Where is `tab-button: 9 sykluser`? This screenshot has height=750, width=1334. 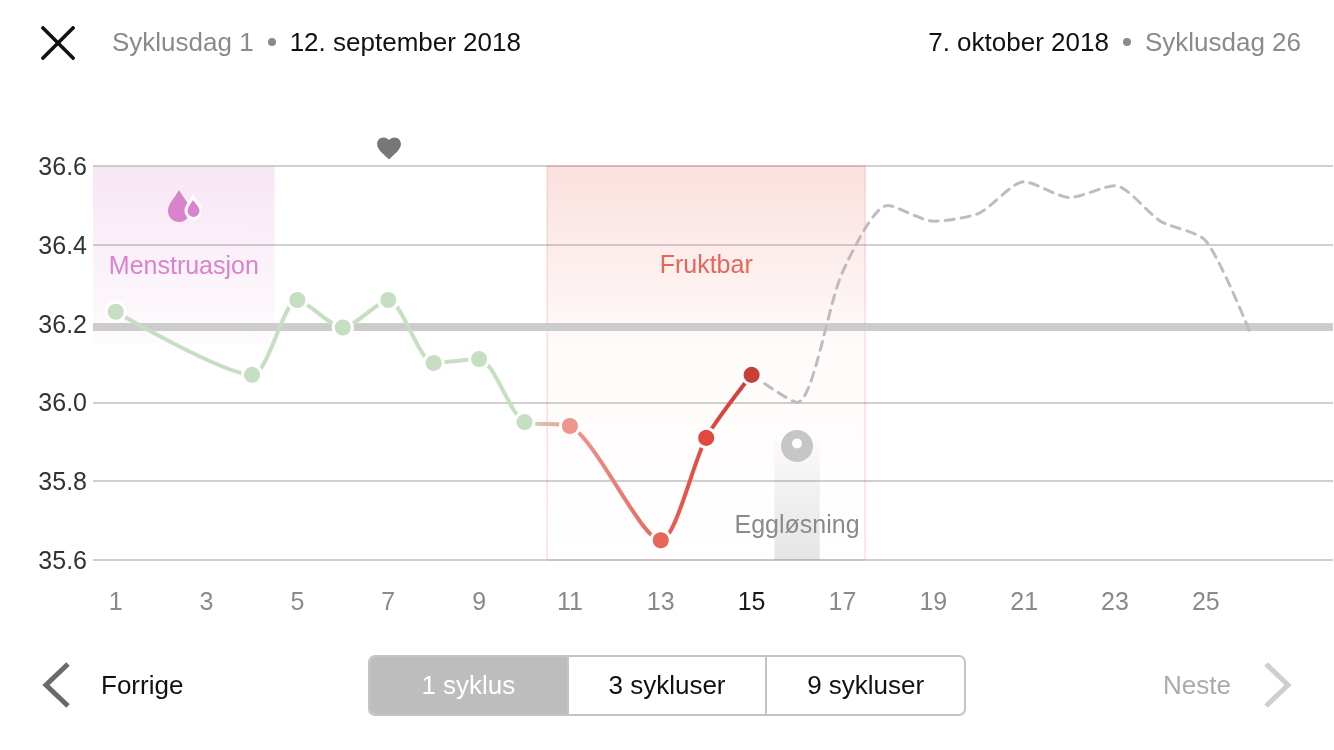 tab-button: 9 sykluser is located at coordinates (864, 685).